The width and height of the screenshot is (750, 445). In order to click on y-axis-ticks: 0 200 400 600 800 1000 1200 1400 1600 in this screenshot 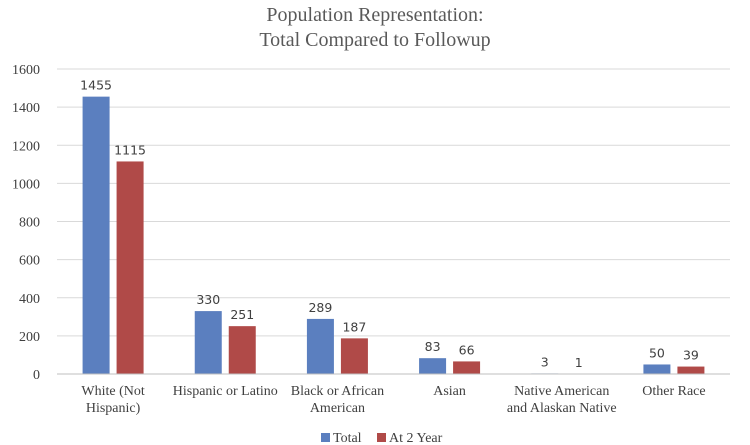, I will do `click(26, 223)`.